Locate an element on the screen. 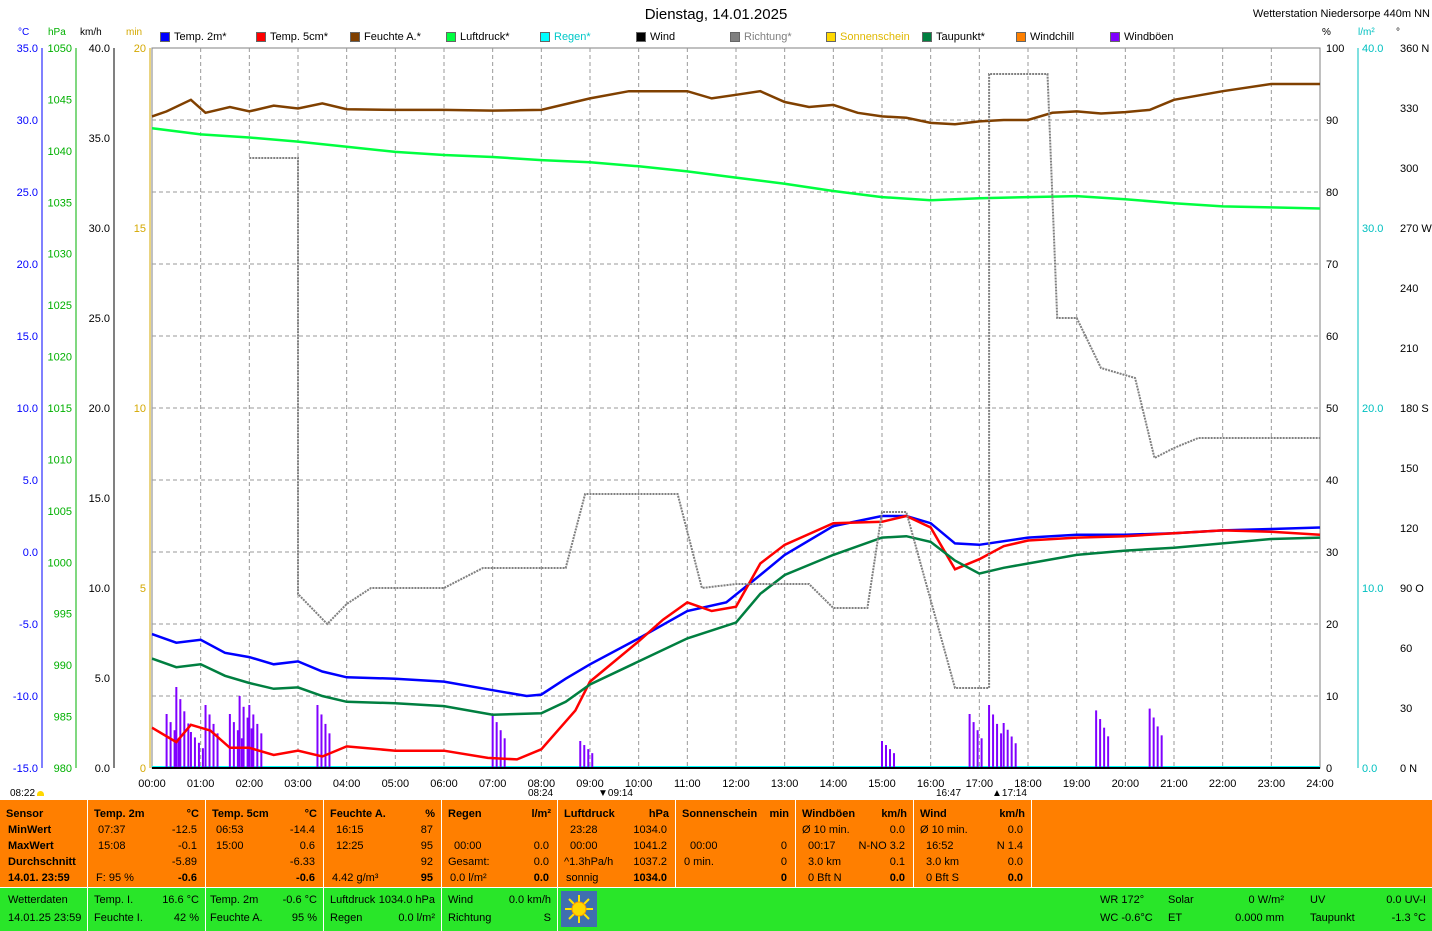  luftdruck-head: Luftdruck is located at coordinates (589, 814).